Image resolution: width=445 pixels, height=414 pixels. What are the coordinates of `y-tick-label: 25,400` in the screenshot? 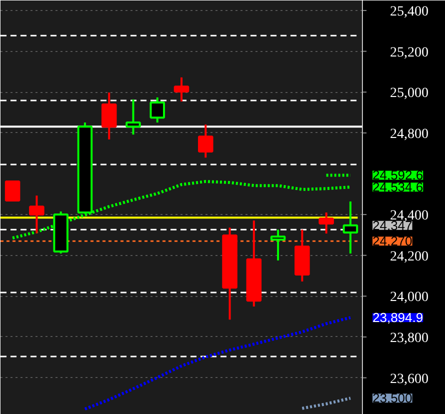 It's located at (409, 12).